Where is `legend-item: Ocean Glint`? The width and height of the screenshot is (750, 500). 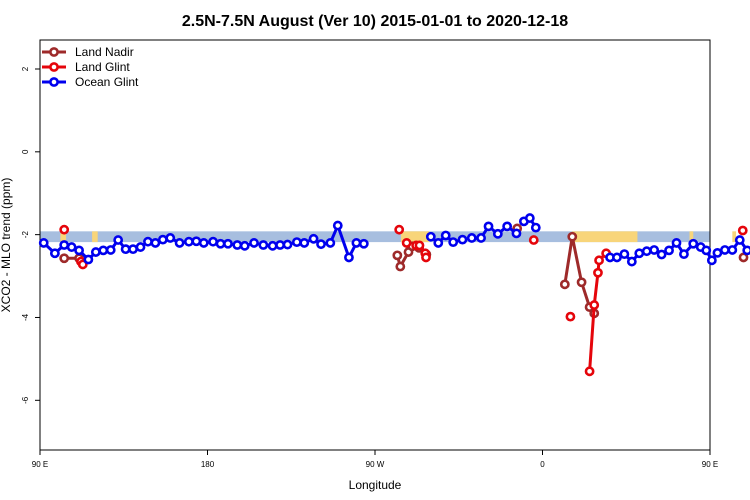 legend-item: Ocean Glint is located at coordinates (90, 82).